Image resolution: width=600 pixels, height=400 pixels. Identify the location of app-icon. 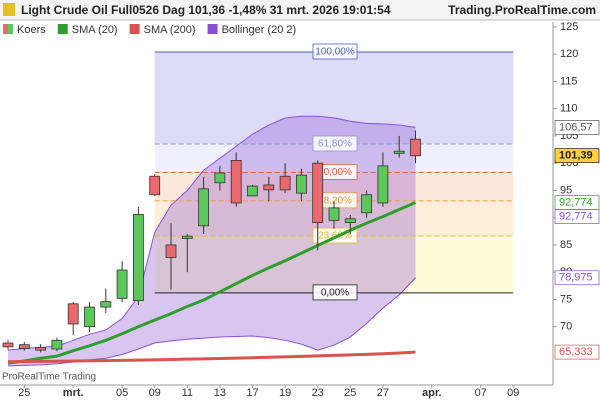
(9, 9).